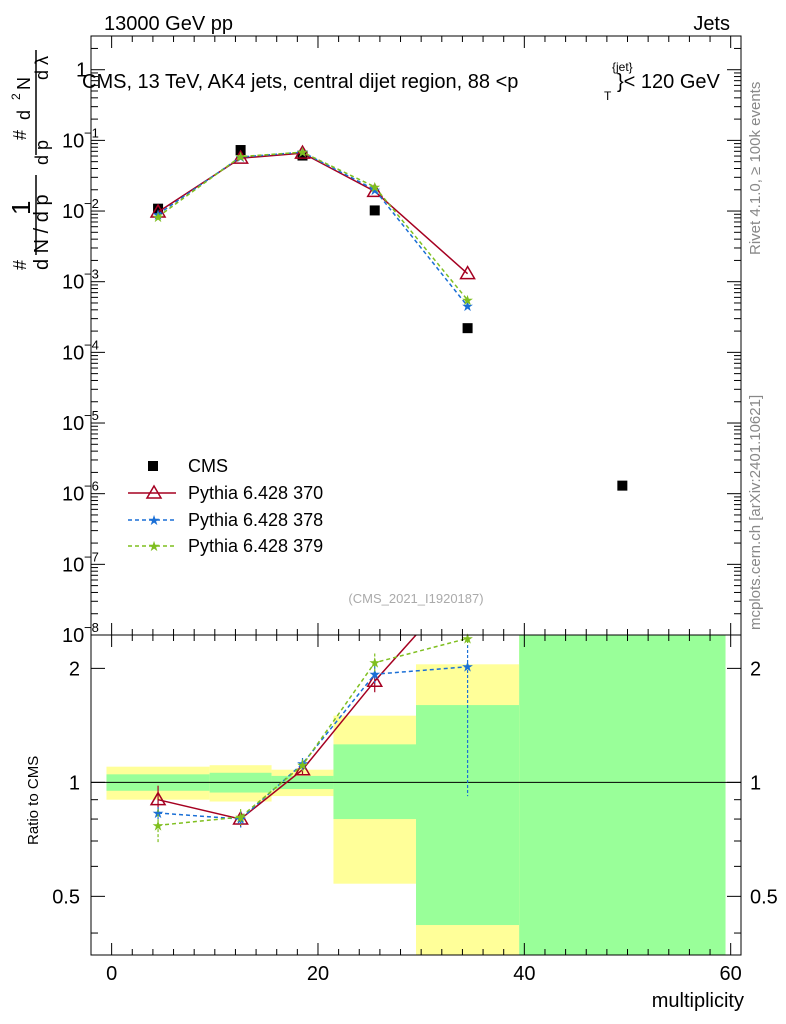  I want to click on ratio-series-2: ★★★★★, so click(313, 737).